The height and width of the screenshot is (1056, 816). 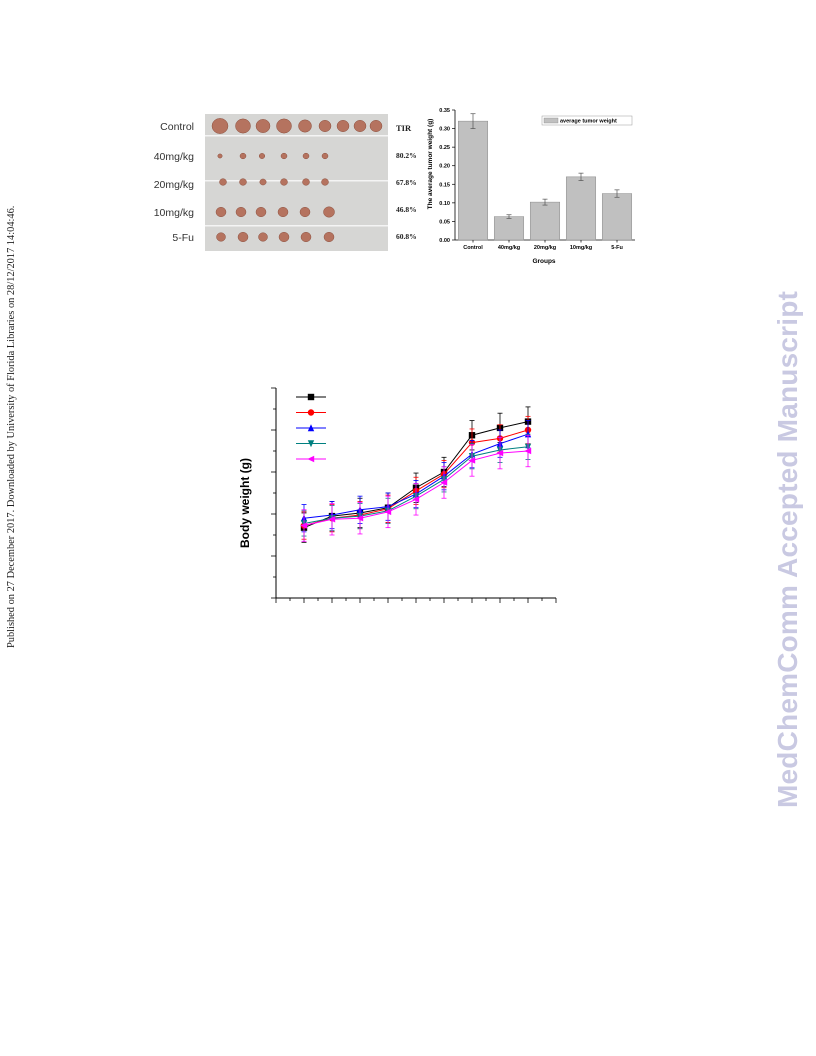 What do you see at coordinates (245, 503) in the screenshot?
I see `line-chart-y-axis-label: Body weight (g)` at bounding box center [245, 503].